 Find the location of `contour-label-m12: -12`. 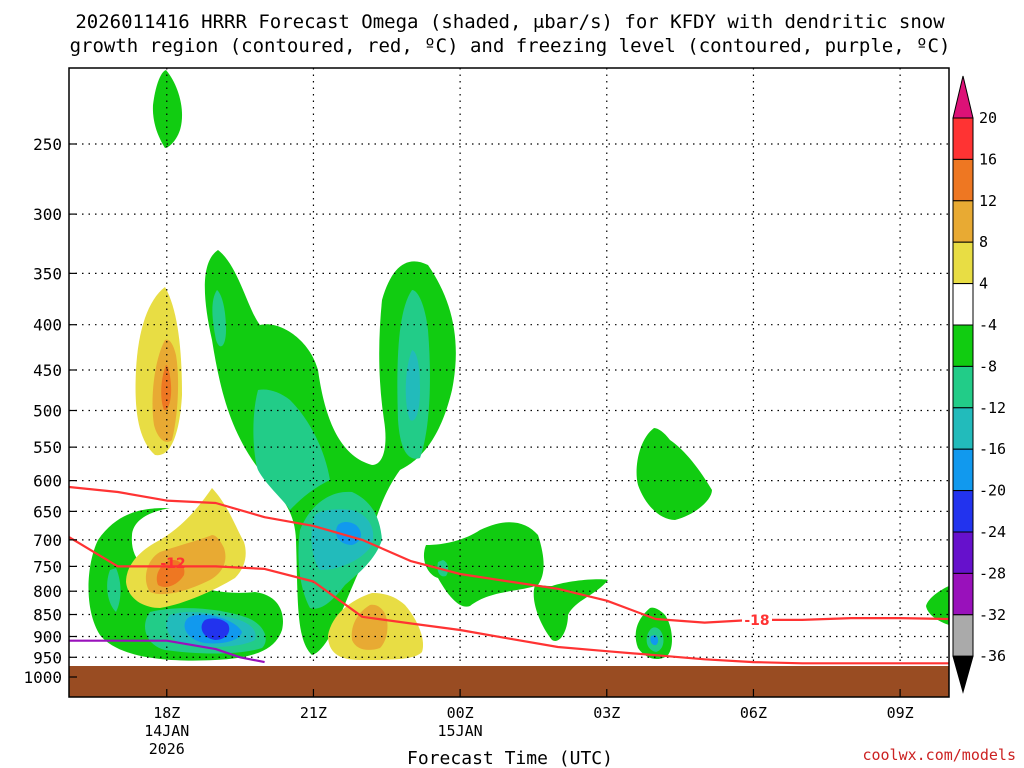

contour-label-m12: -12 is located at coordinates (172, 564).